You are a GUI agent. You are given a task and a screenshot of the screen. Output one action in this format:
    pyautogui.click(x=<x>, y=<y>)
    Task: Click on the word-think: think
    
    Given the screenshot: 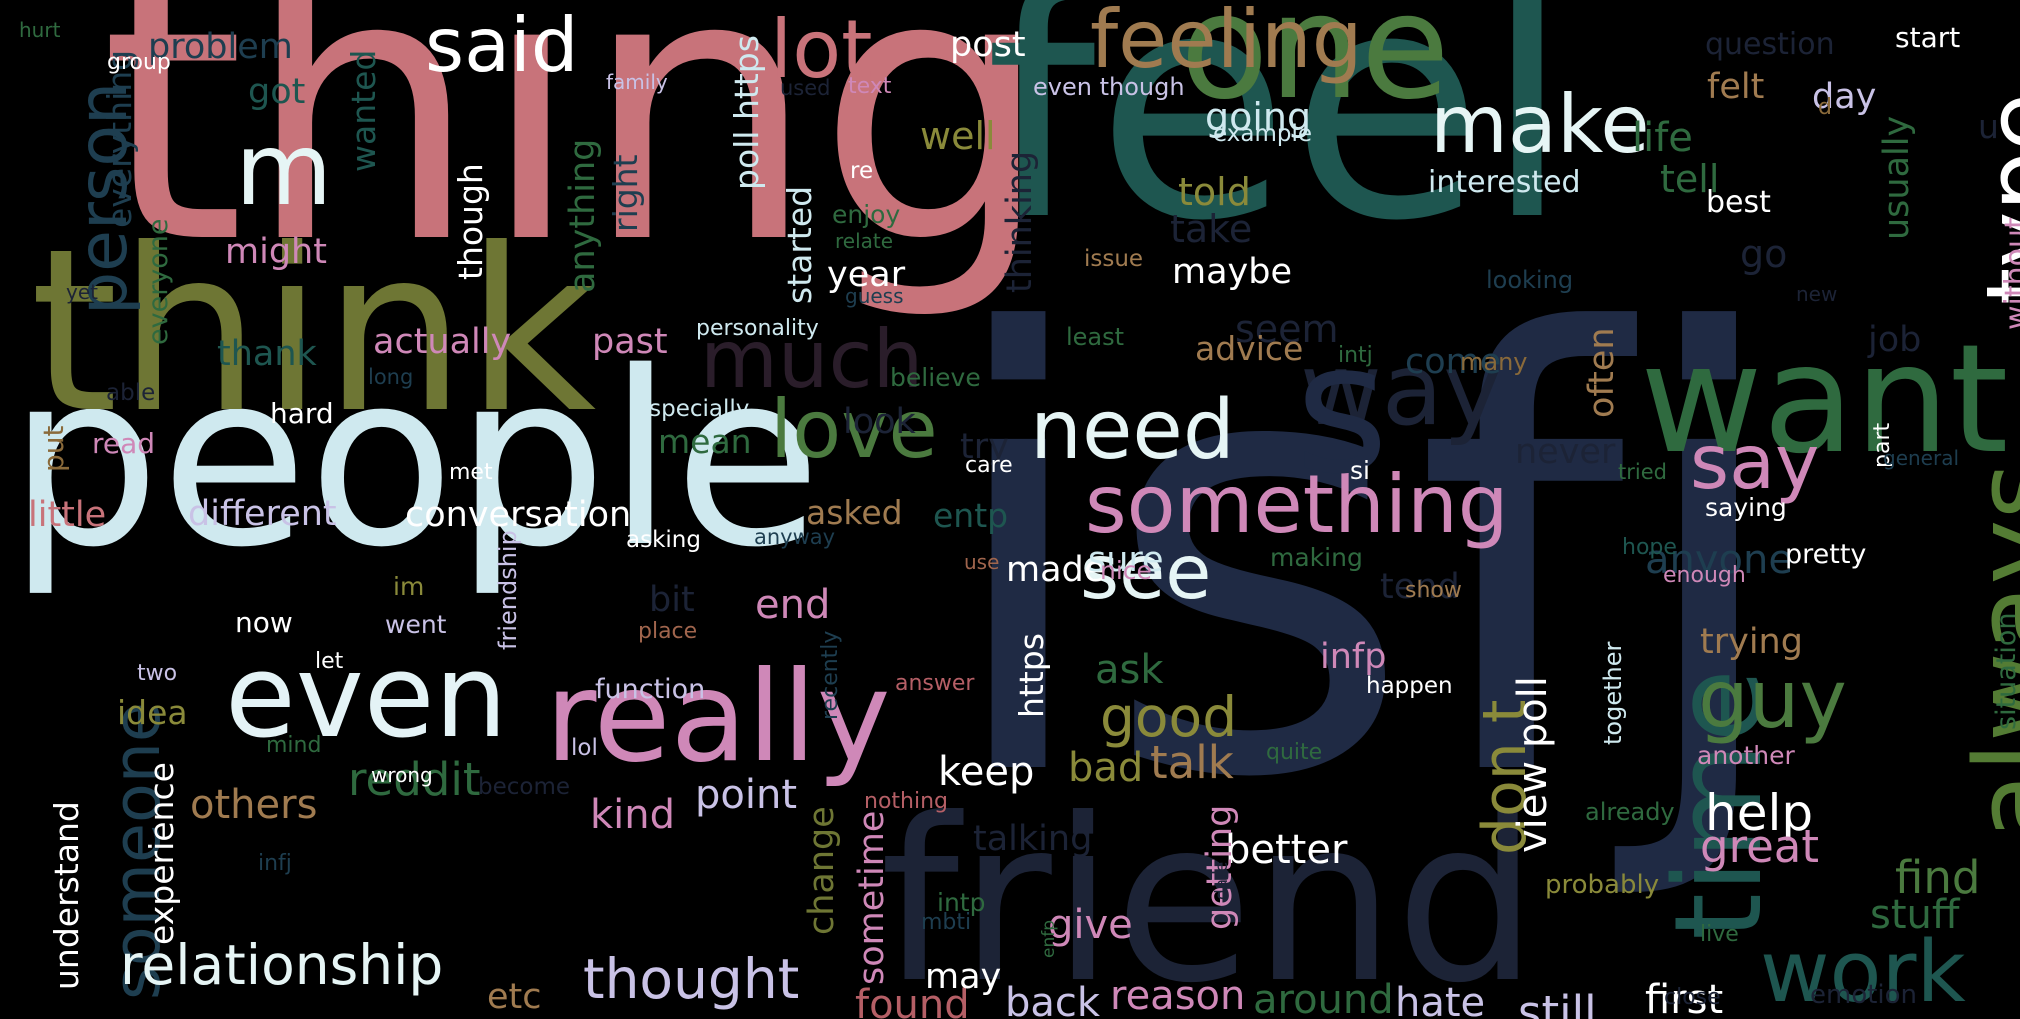 What is the action you would take?
    pyautogui.click(x=313, y=332)
    